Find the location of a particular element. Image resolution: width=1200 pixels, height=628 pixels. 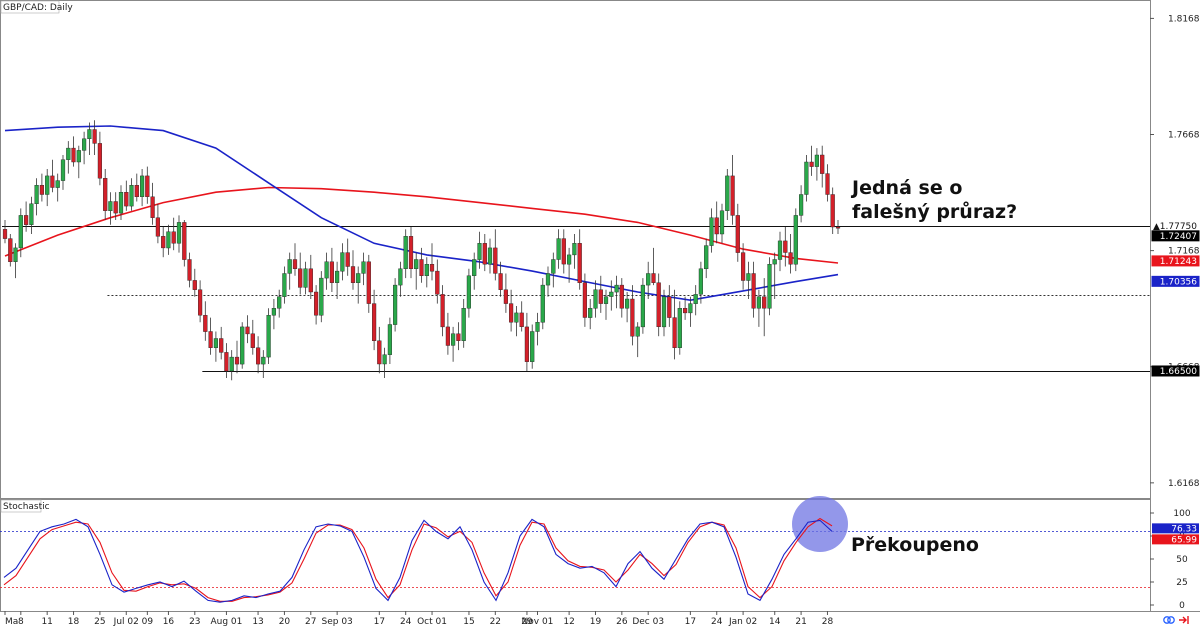

stochastic-tick-label: 100 is located at coordinates (1181, 514).